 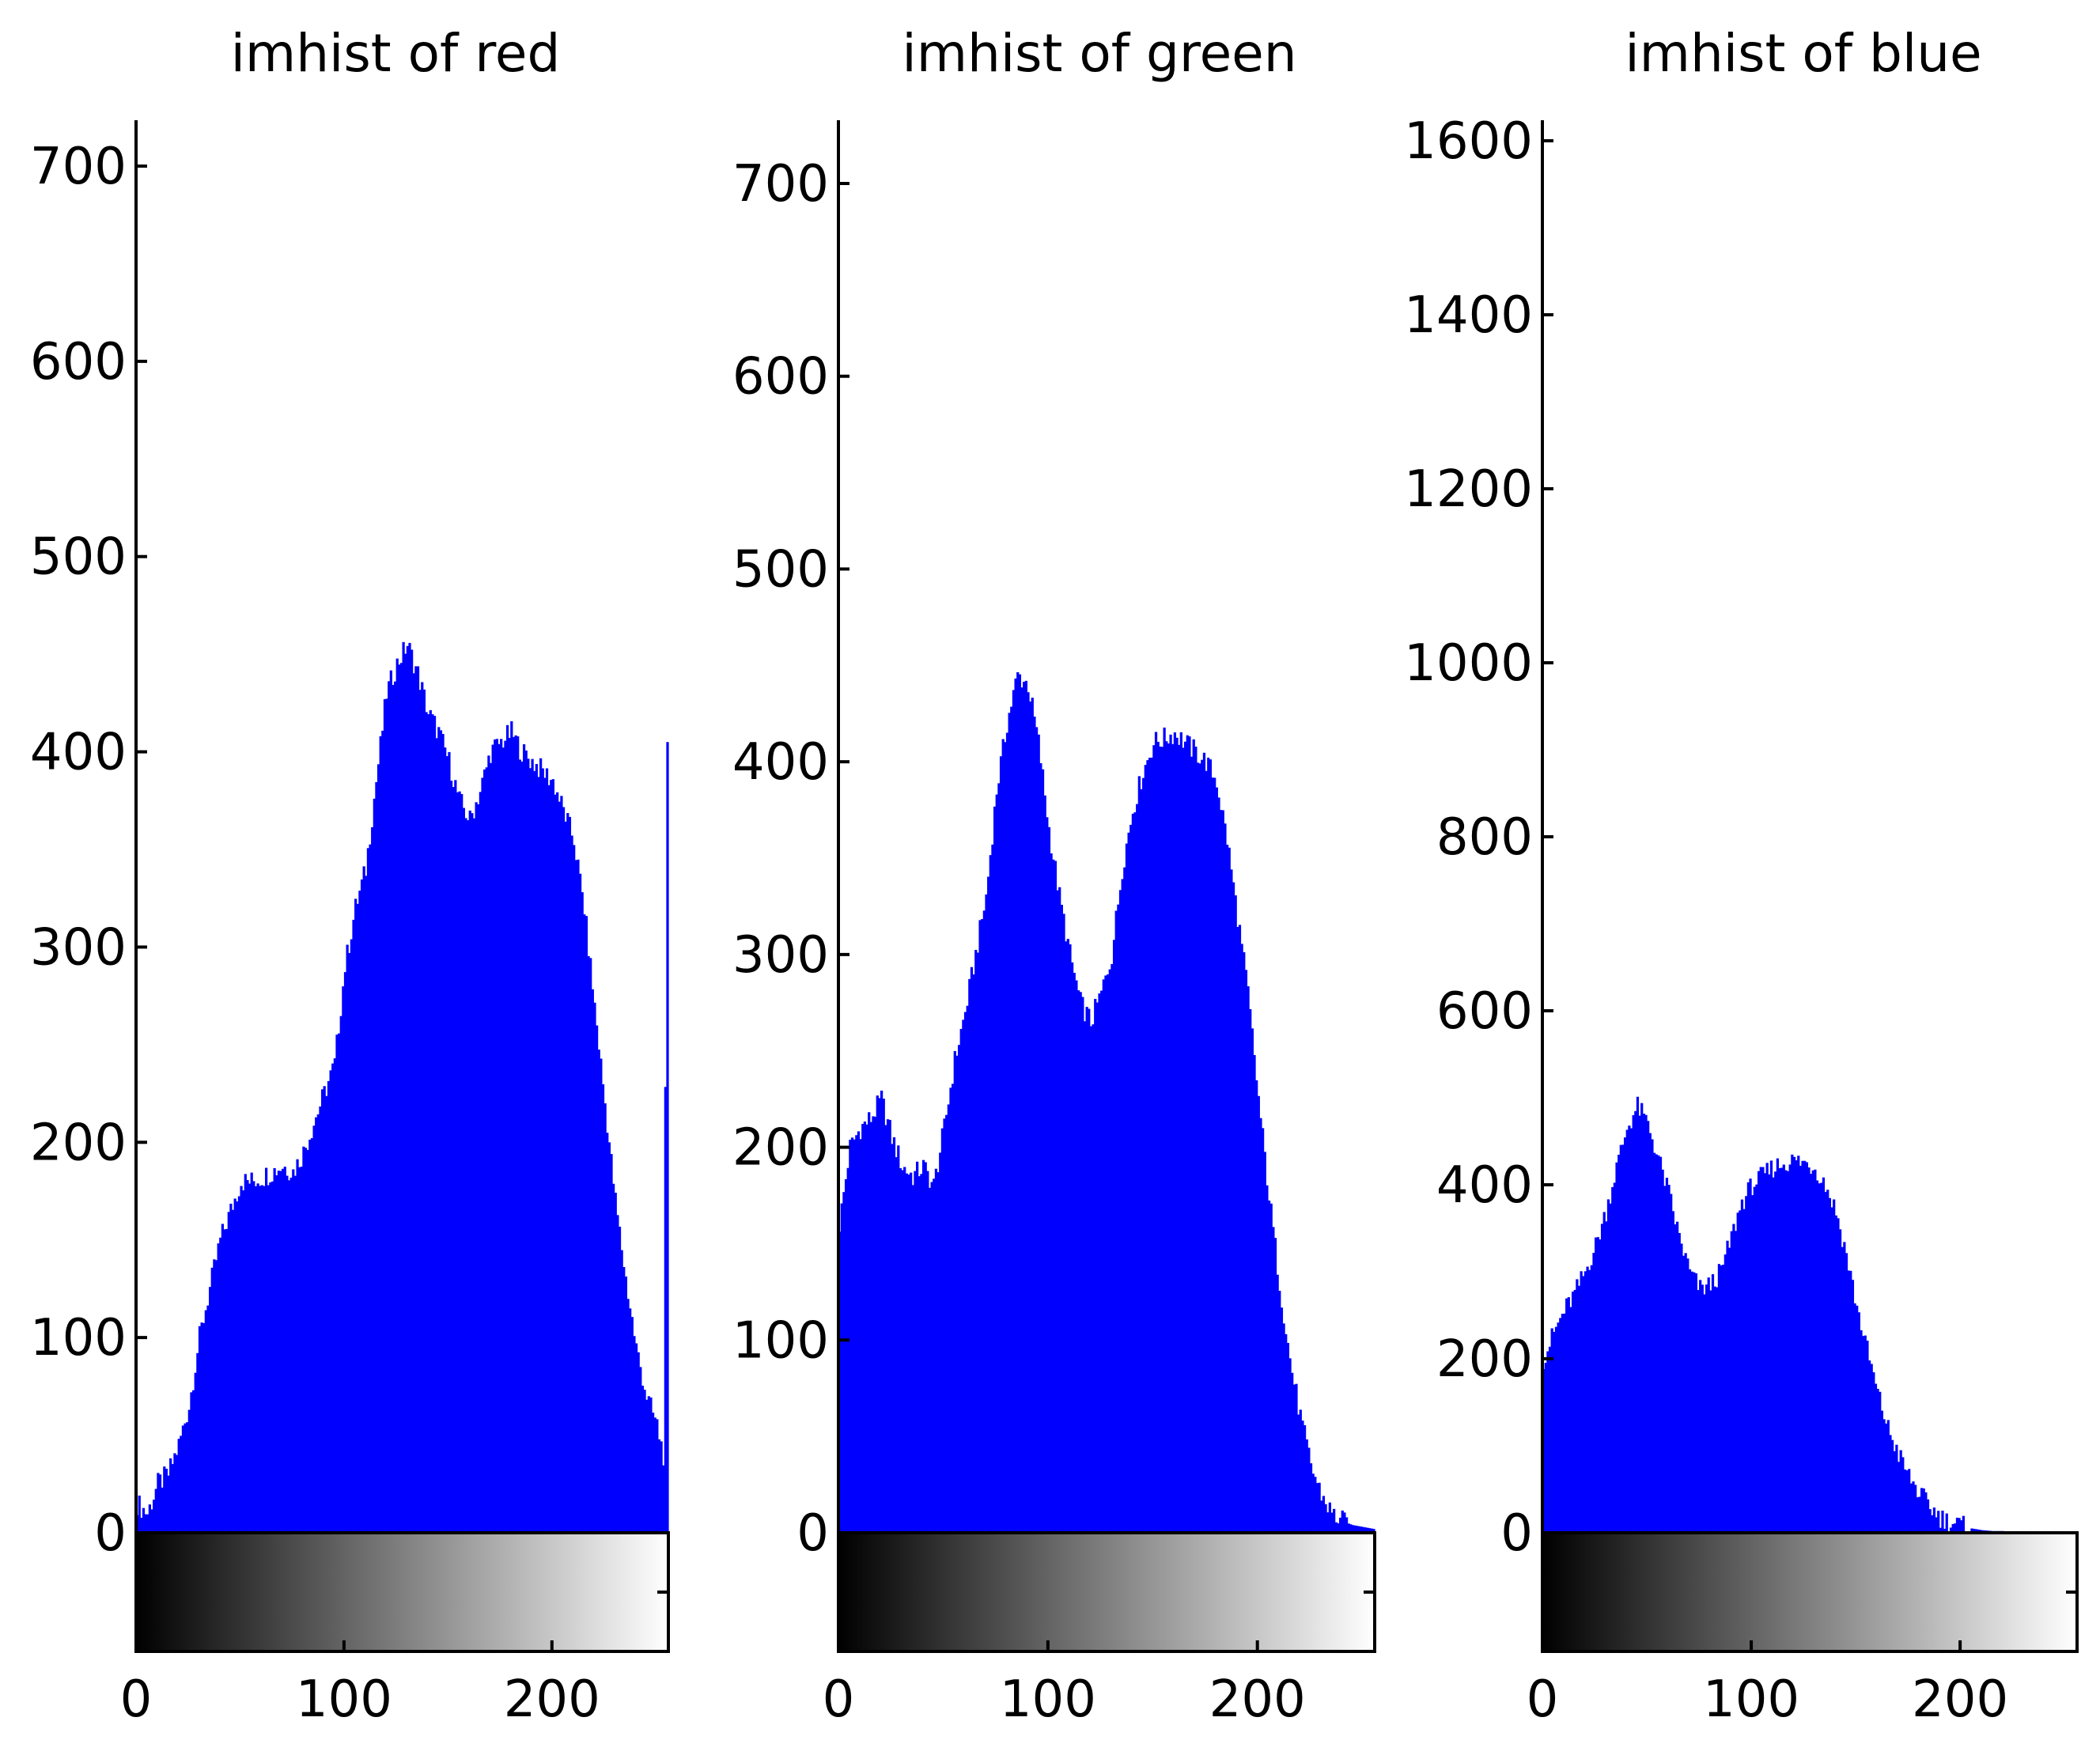 What do you see at coordinates (136, 1699) in the screenshot?
I see `x-tick-label: 0` at bounding box center [136, 1699].